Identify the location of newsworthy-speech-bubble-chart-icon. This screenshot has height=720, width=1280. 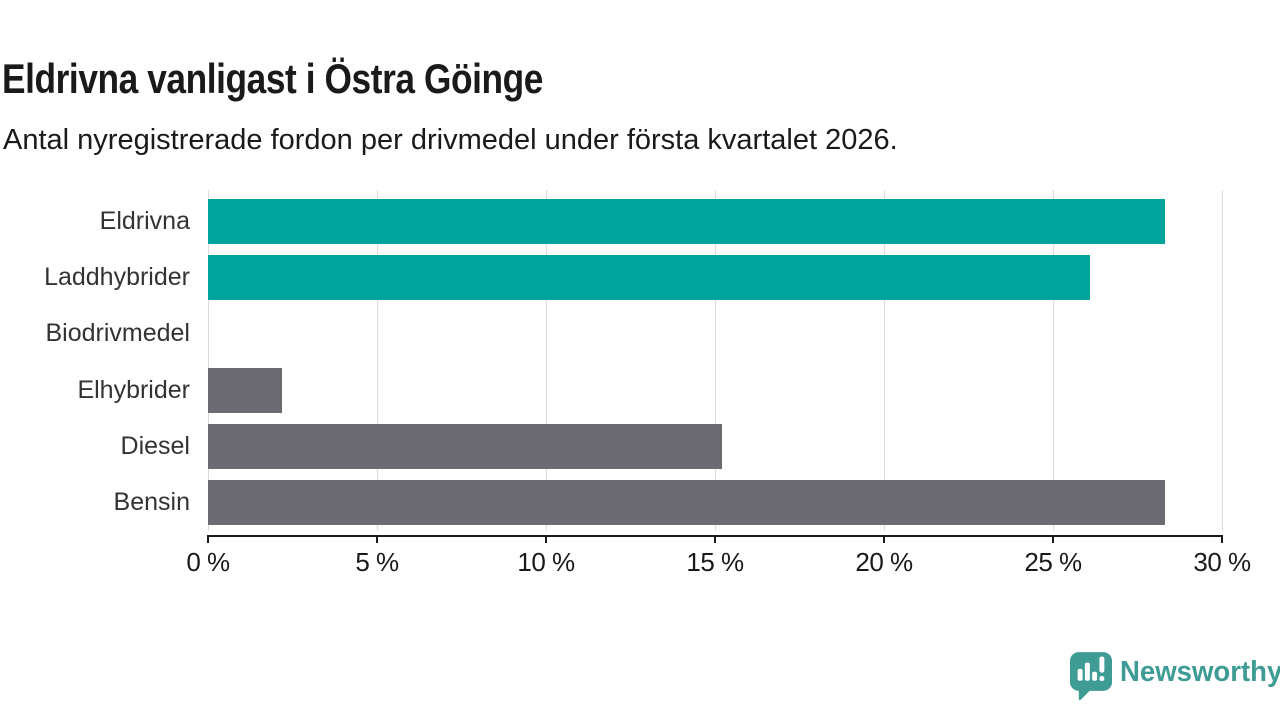
(1091, 676).